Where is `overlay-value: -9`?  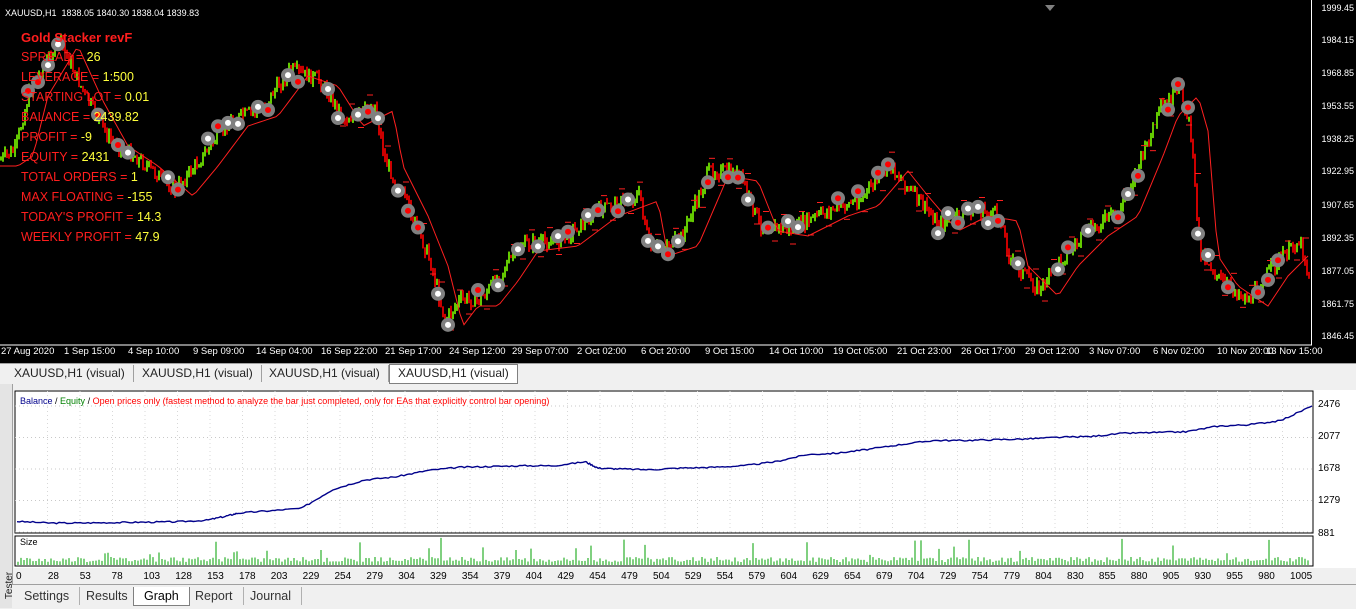 overlay-value: -9 is located at coordinates (86, 137).